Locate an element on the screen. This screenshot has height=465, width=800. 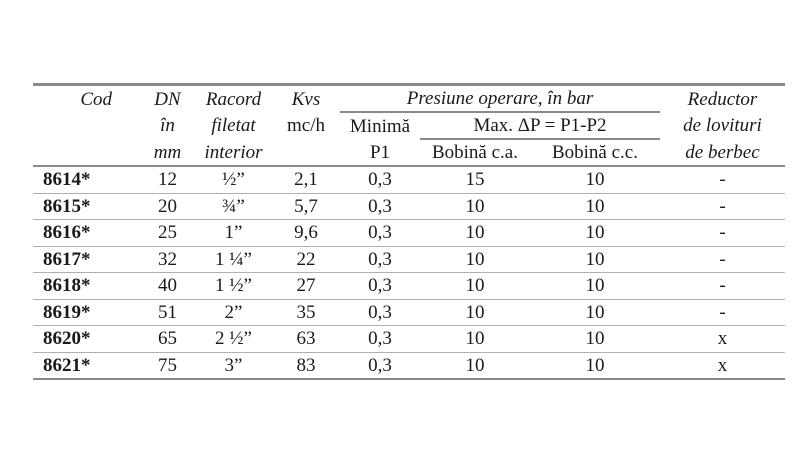
header-reductor: Reductor is located at coordinates (722, 97).